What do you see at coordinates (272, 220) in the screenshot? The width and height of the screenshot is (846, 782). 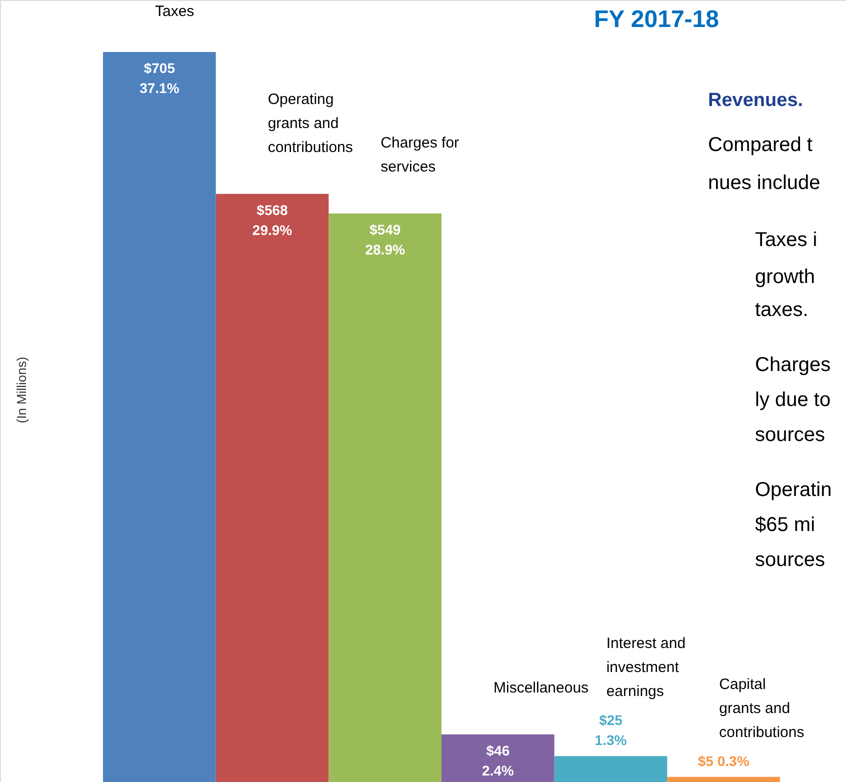 I see `data-label: $568 29.9%` at bounding box center [272, 220].